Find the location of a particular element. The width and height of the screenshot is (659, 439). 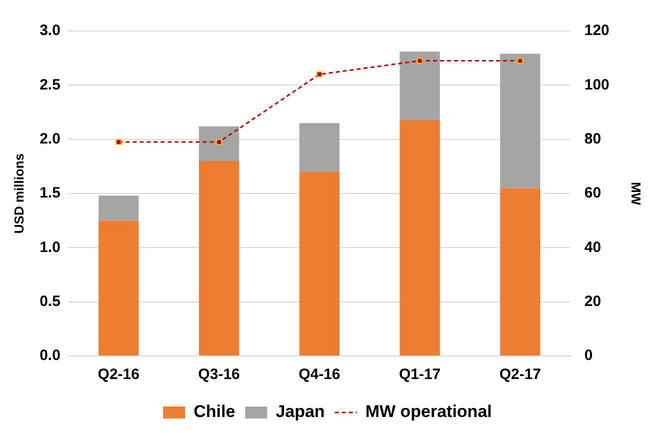

y-tick-label: 1.5 is located at coordinates (50, 193).